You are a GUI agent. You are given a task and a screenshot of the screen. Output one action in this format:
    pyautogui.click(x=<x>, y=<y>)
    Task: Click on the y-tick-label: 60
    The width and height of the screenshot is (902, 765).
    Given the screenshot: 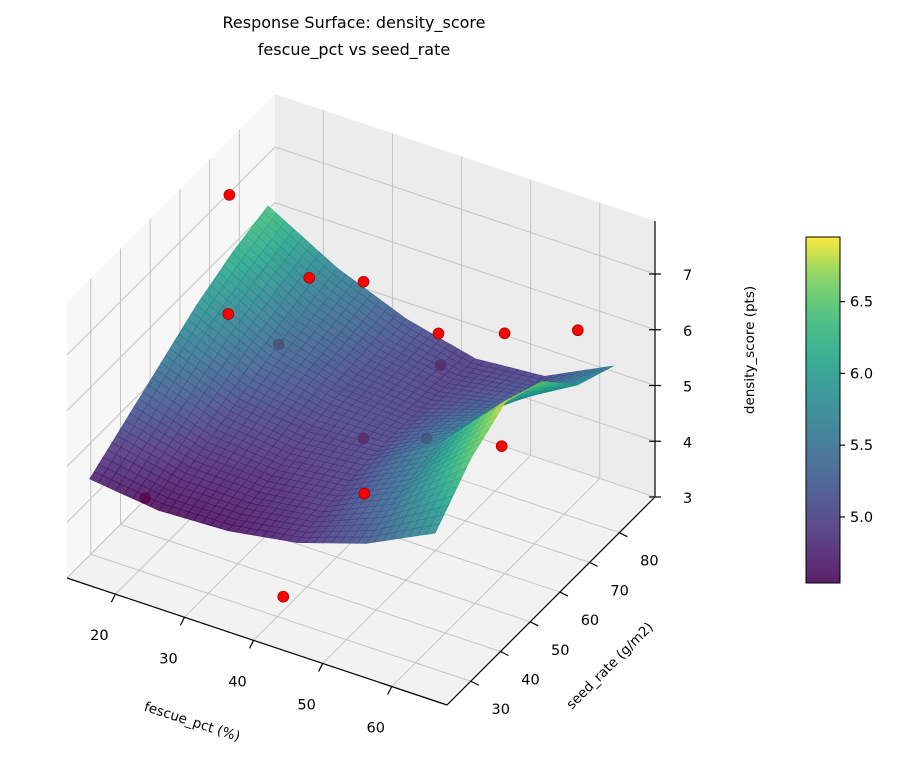 What is the action you would take?
    pyautogui.click(x=590, y=621)
    